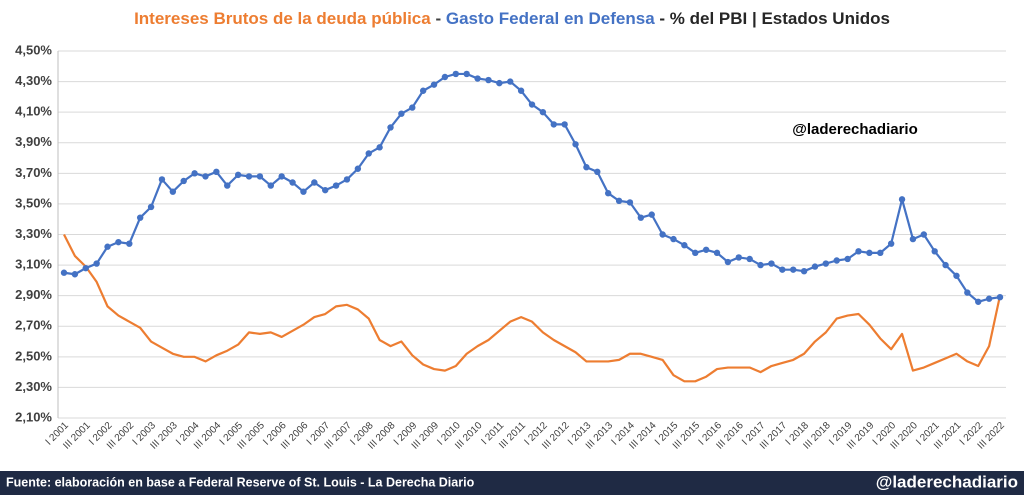  I want to click on annotation: @laderechadiario, so click(855, 129).